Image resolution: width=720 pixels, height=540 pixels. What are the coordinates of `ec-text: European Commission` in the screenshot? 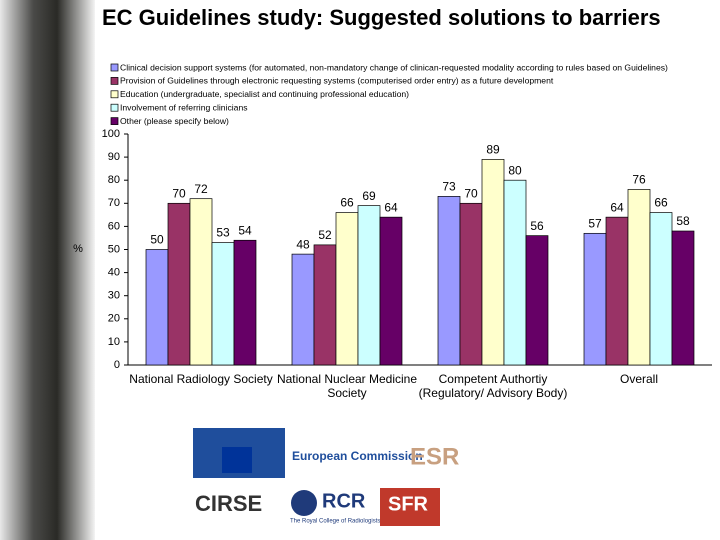 It's located at (357, 456).